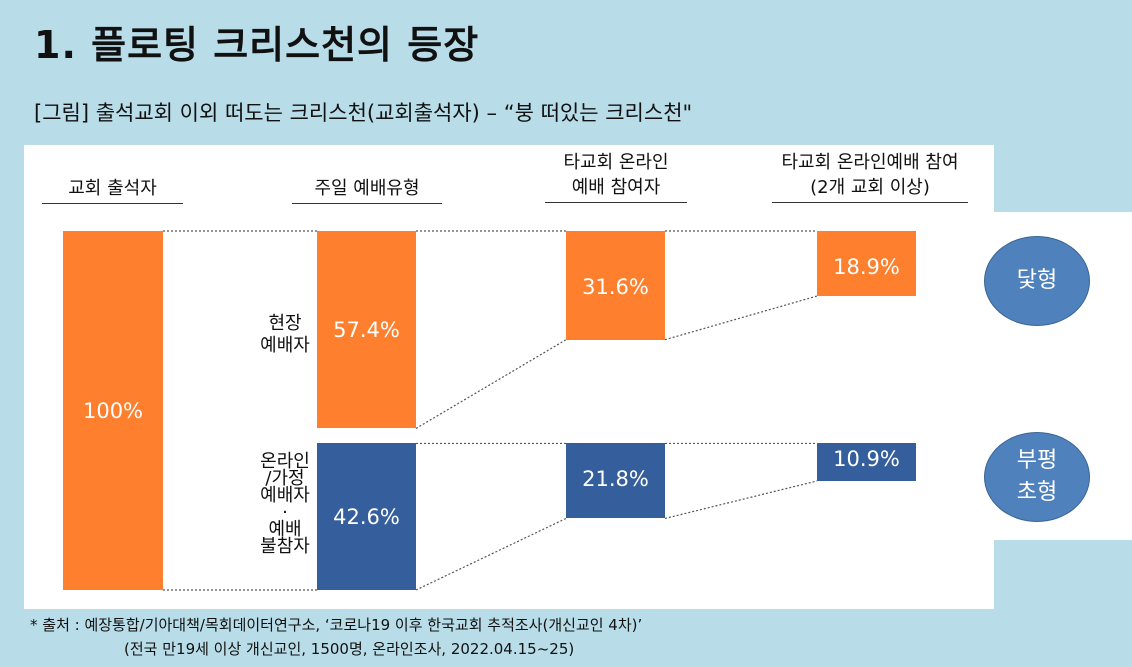  I want to click on connector-bottom-2-3-s1, so click(741, 500).